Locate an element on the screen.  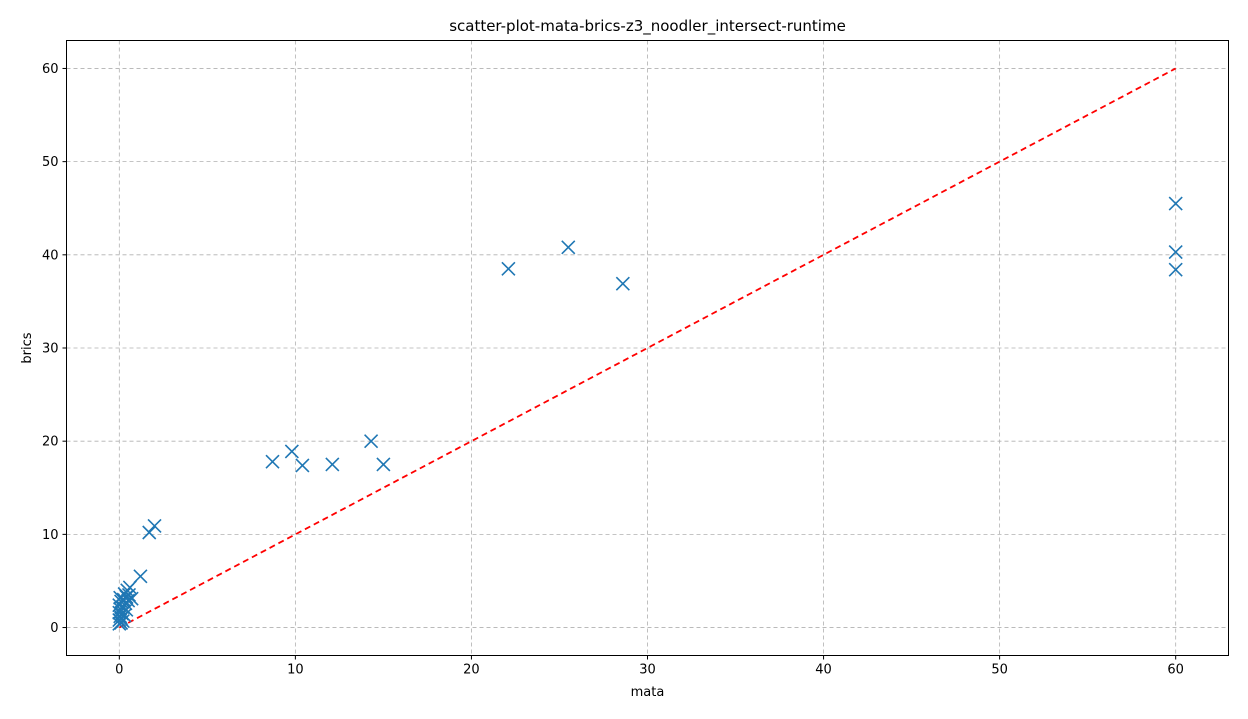
y-tick-label: 30 is located at coordinates (50, 349).